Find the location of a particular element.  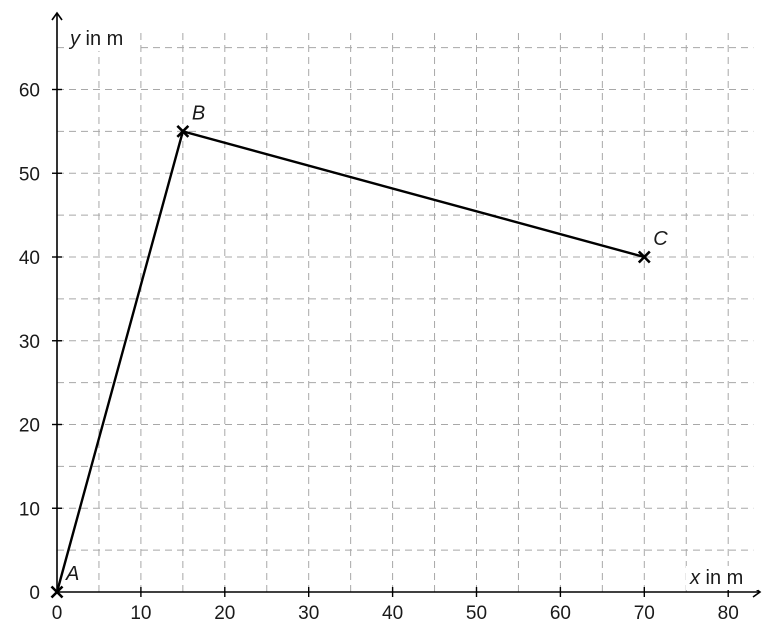

x-axis-var: x is located at coordinates (695, 578).